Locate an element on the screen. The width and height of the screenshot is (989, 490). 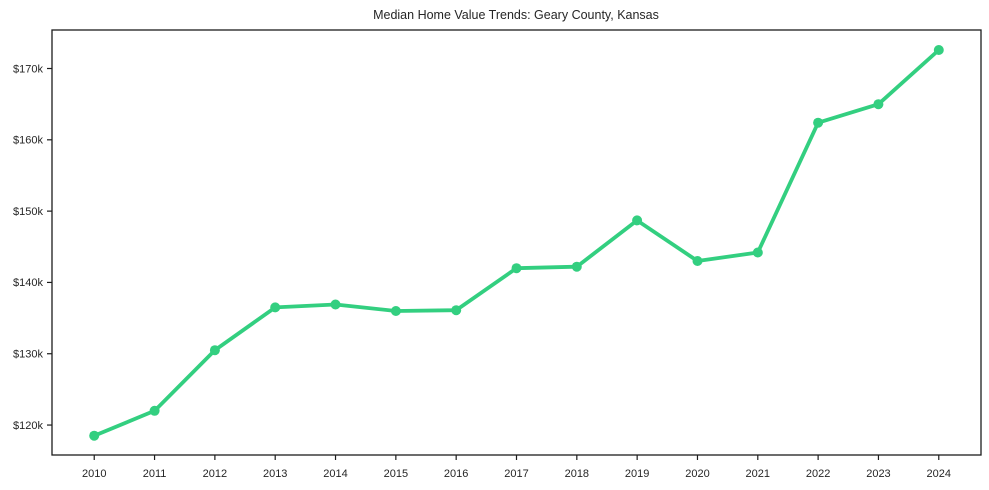
data-point-2010 is located at coordinates (94, 435).